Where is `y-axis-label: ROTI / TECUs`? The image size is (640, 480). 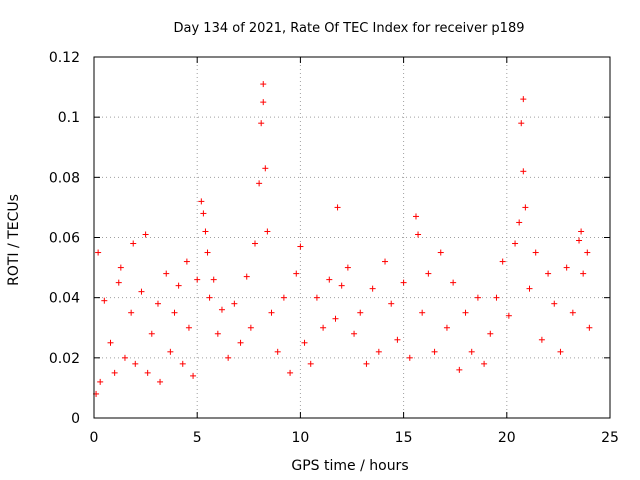
y-axis-label: ROTI / TECUs is located at coordinates (14, 240).